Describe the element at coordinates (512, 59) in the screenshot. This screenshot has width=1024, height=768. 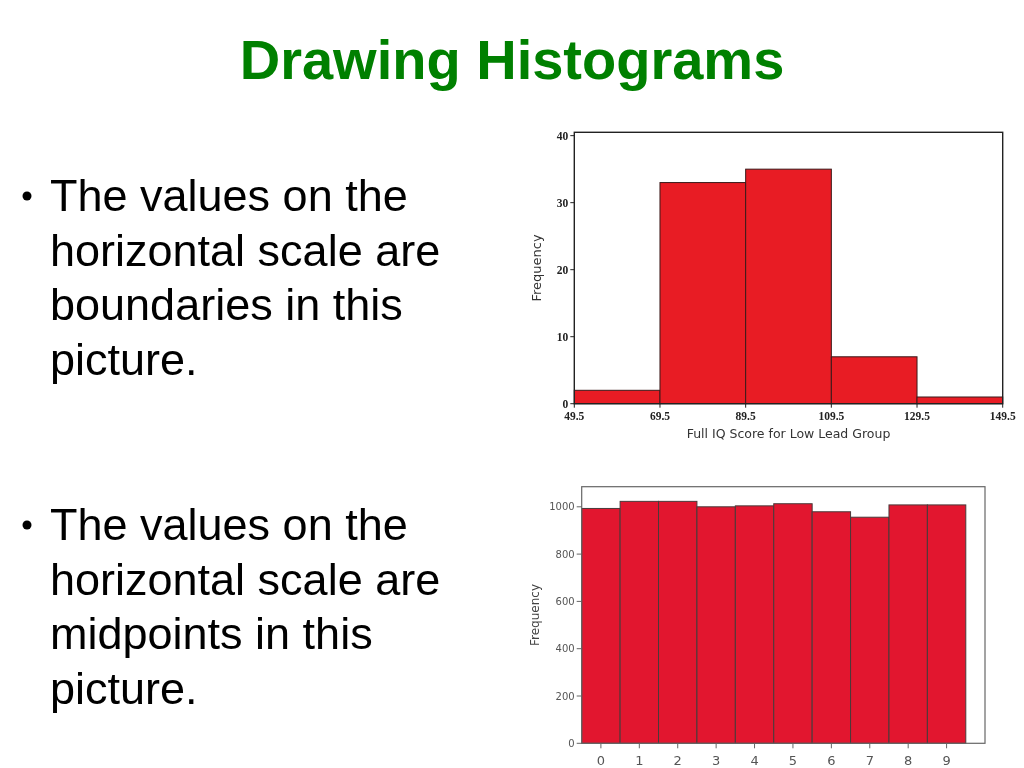
I see `text: Drawing Histograms` at that location.